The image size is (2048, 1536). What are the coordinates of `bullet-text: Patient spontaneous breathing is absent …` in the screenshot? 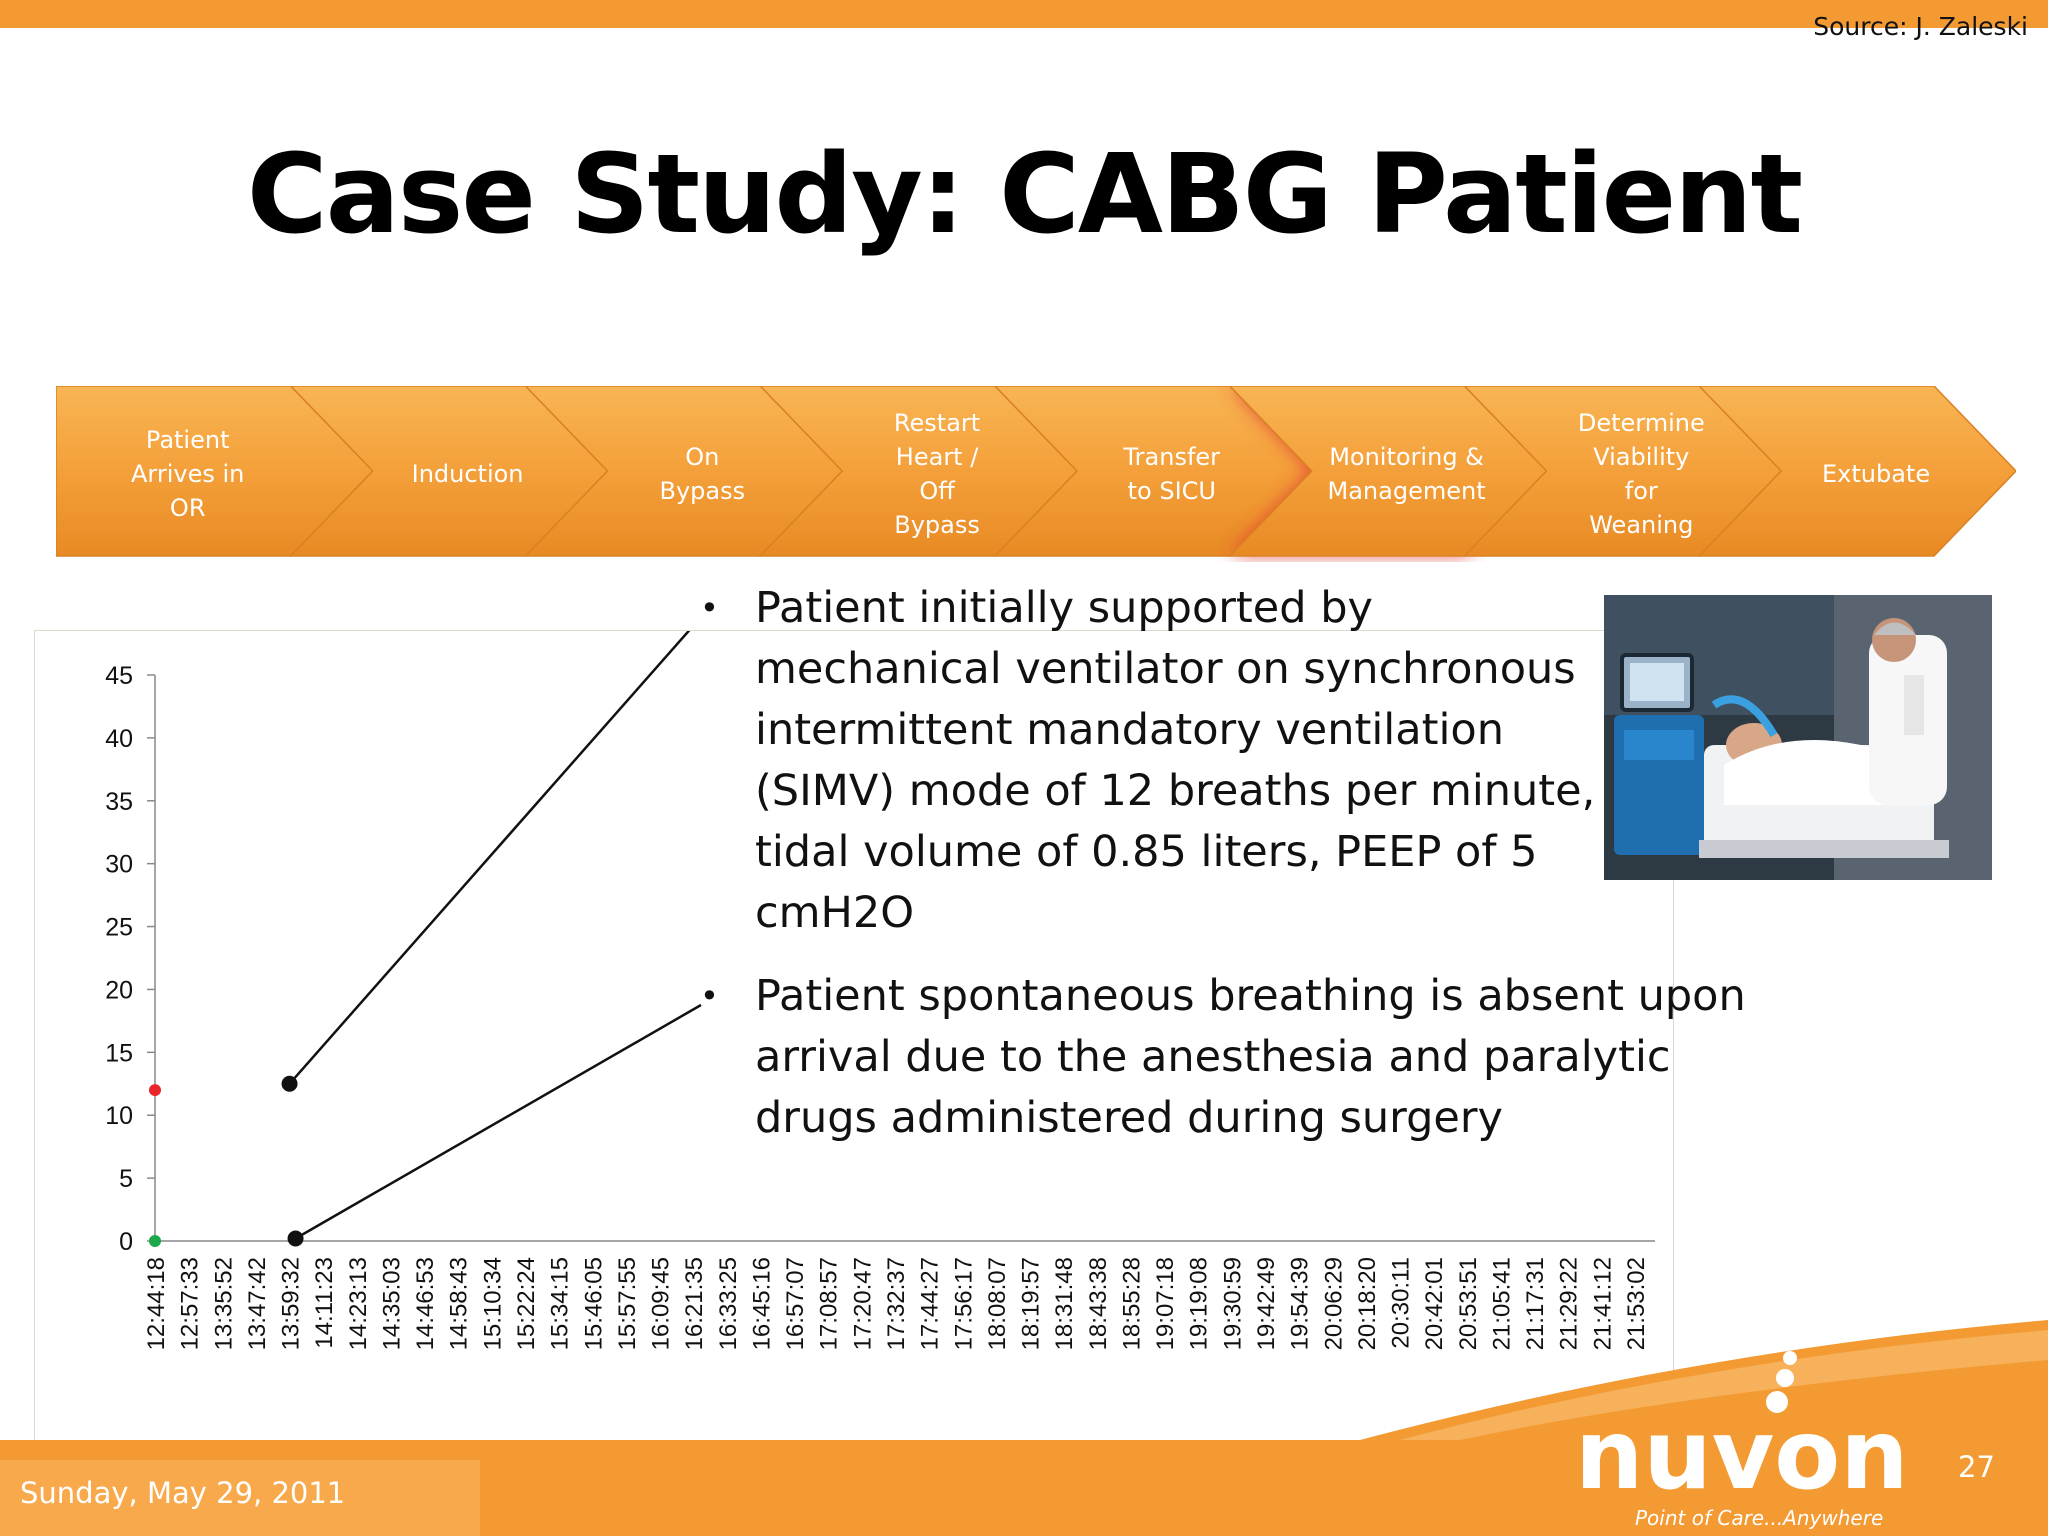 It's located at (1250, 1057).